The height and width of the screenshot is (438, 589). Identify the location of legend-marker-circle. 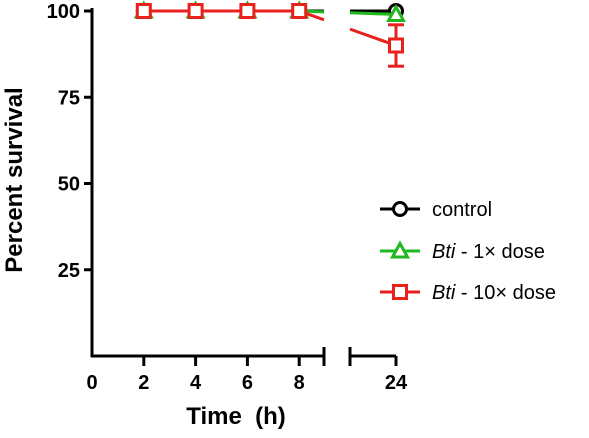
(400, 209).